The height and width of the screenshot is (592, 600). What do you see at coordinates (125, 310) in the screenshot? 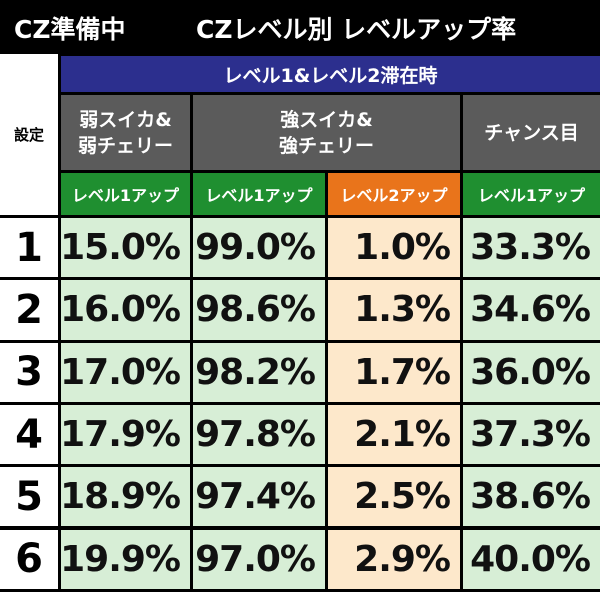
I see `rate-cell: 16.0%` at bounding box center [125, 310].